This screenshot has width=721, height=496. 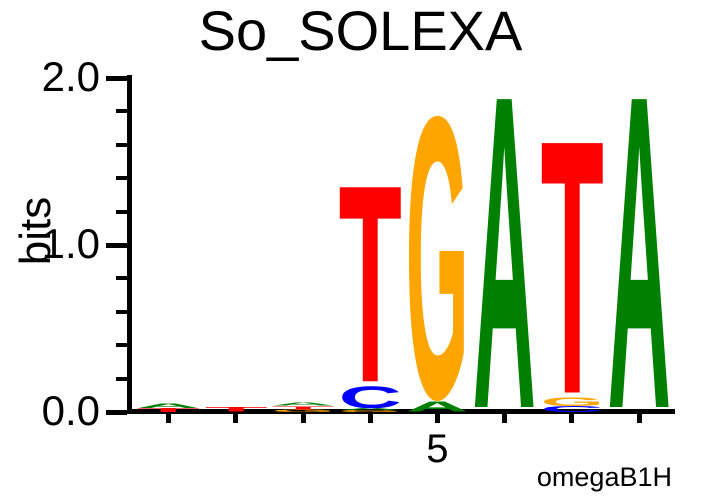 What do you see at coordinates (437, 449) in the screenshot?
I see `x-tick-label: 5` at bounding box center [437, 449].